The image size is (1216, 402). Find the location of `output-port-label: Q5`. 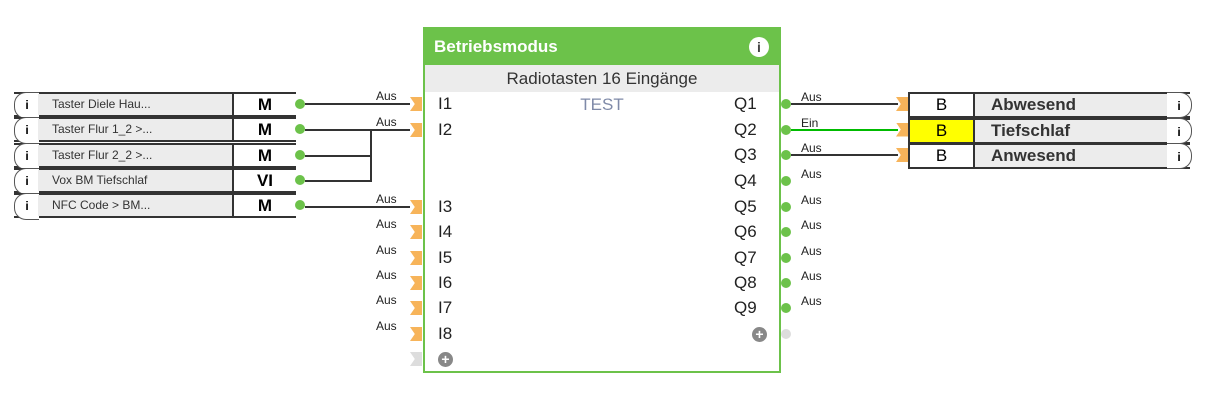

output-port-label: Q5 is located at coordinates (745, 206).